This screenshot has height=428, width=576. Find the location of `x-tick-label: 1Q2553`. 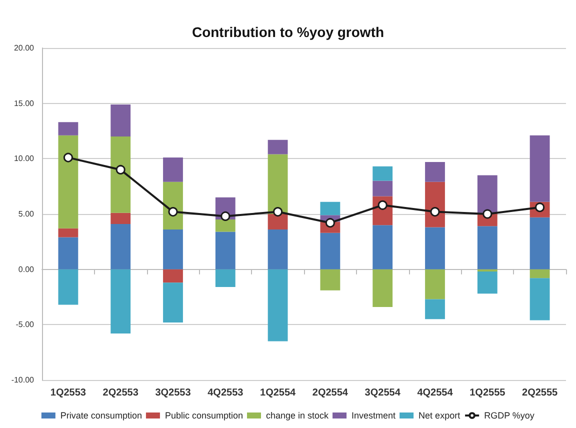

x-tick-label: 1Q2553 is located at coordinates (68, 393).